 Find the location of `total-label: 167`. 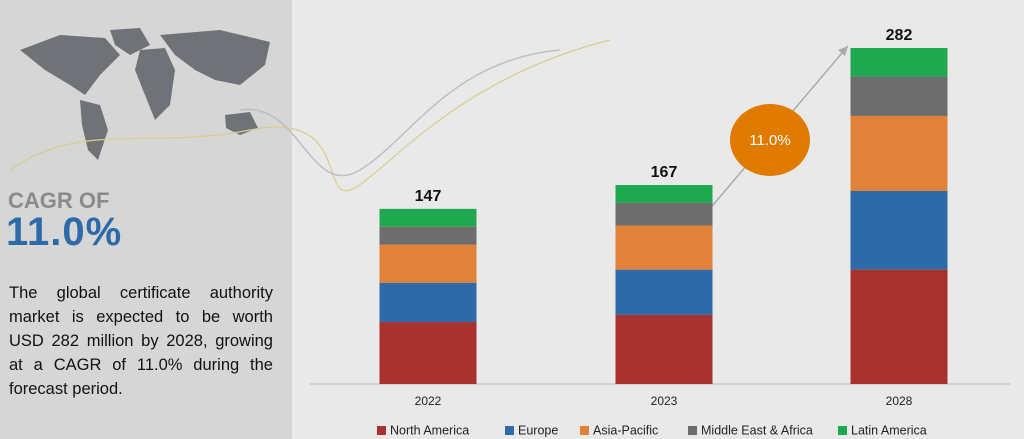

total-label: 167 is located at coordinates (664, 172).